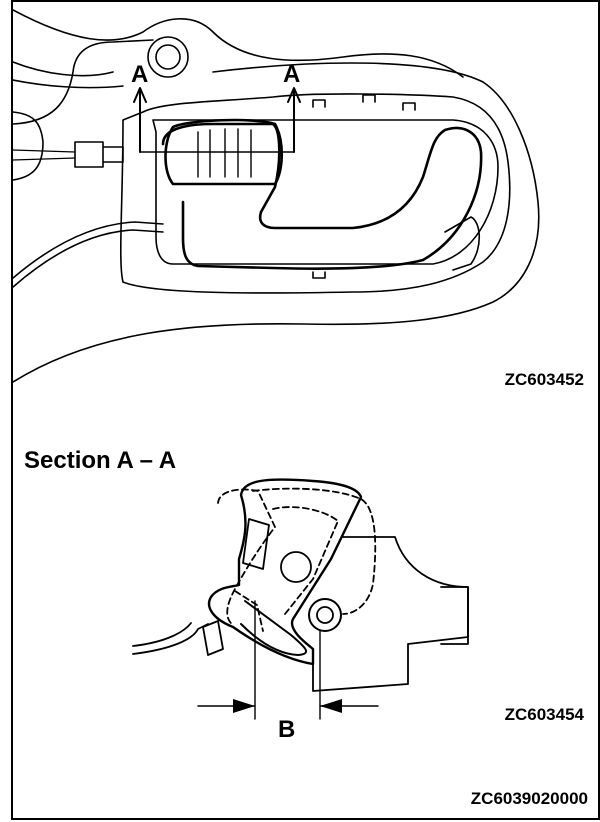 Image resolution: width=600 pixels, height=822 pixels. What do you see at coordinates (544, 379) in the screenshot?
I see `top-drawing-code: ZC603452` at bounding box center [544, 379].